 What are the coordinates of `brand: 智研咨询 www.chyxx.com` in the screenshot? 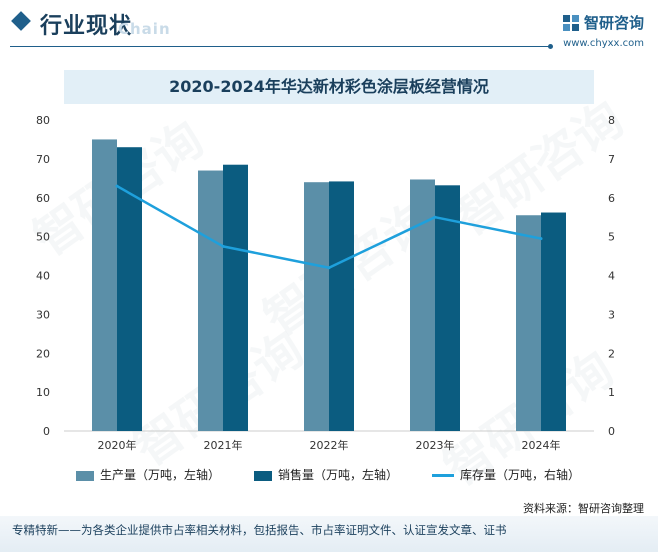 It's located at (603, 30).